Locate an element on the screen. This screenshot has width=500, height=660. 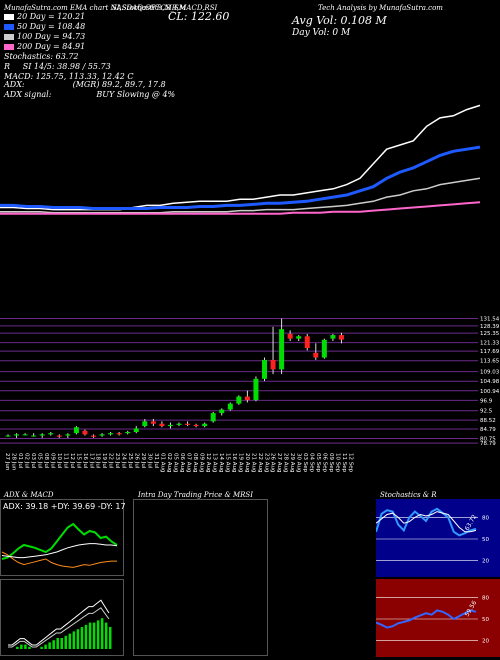
date-tick: 01 Aug is located at coordinates (163, 463).